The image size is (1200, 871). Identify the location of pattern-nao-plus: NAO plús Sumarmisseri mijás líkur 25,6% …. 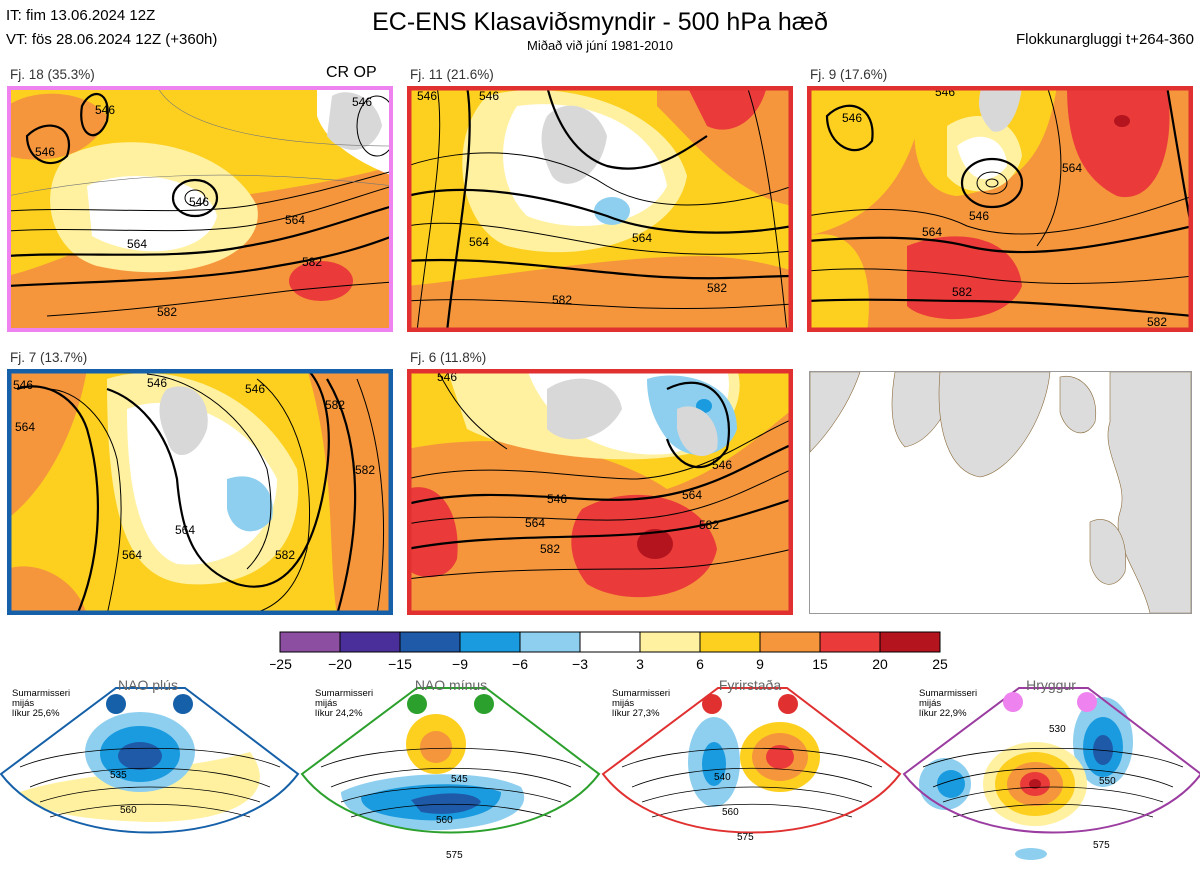
(150, 755).